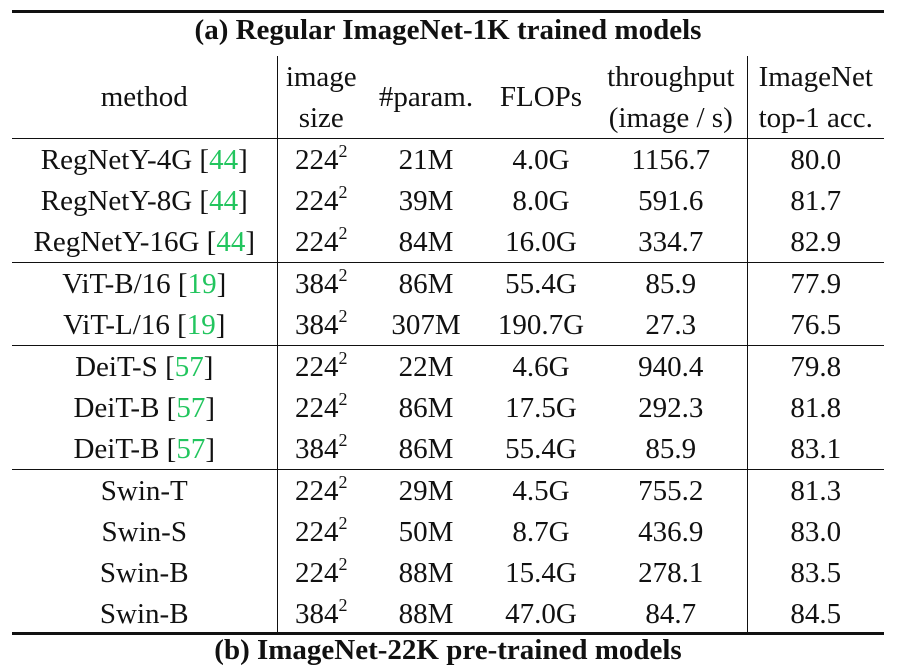 This screenshot has height=670, width=912. What do you see at coordinates (671, 366) in the screenshot?
I see `cell-throughput: 940.4` at bounding box center [671, 366].